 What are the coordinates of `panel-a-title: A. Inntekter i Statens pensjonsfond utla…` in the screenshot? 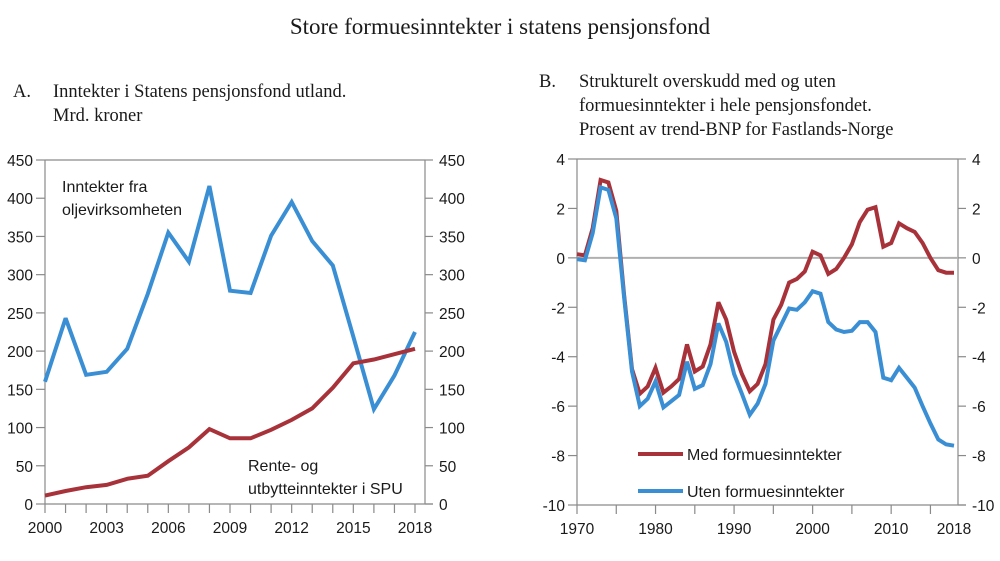 It's located at (179, 104).